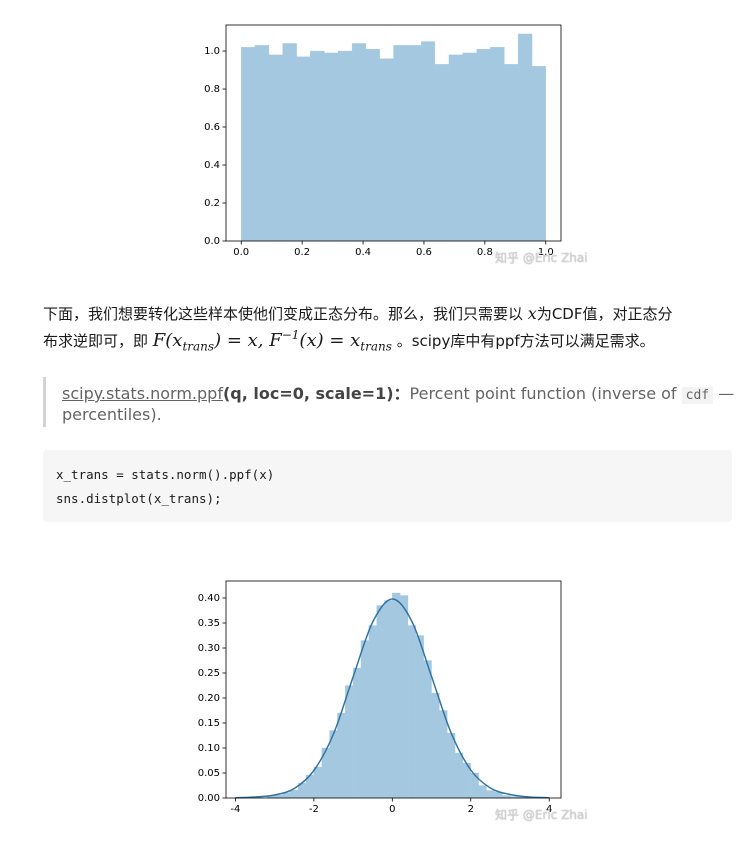 The image size is (756, 847). Describe the element at coordinates (212, 89) in the screenshot. I see `y-tick-label: 0.8` at that location.